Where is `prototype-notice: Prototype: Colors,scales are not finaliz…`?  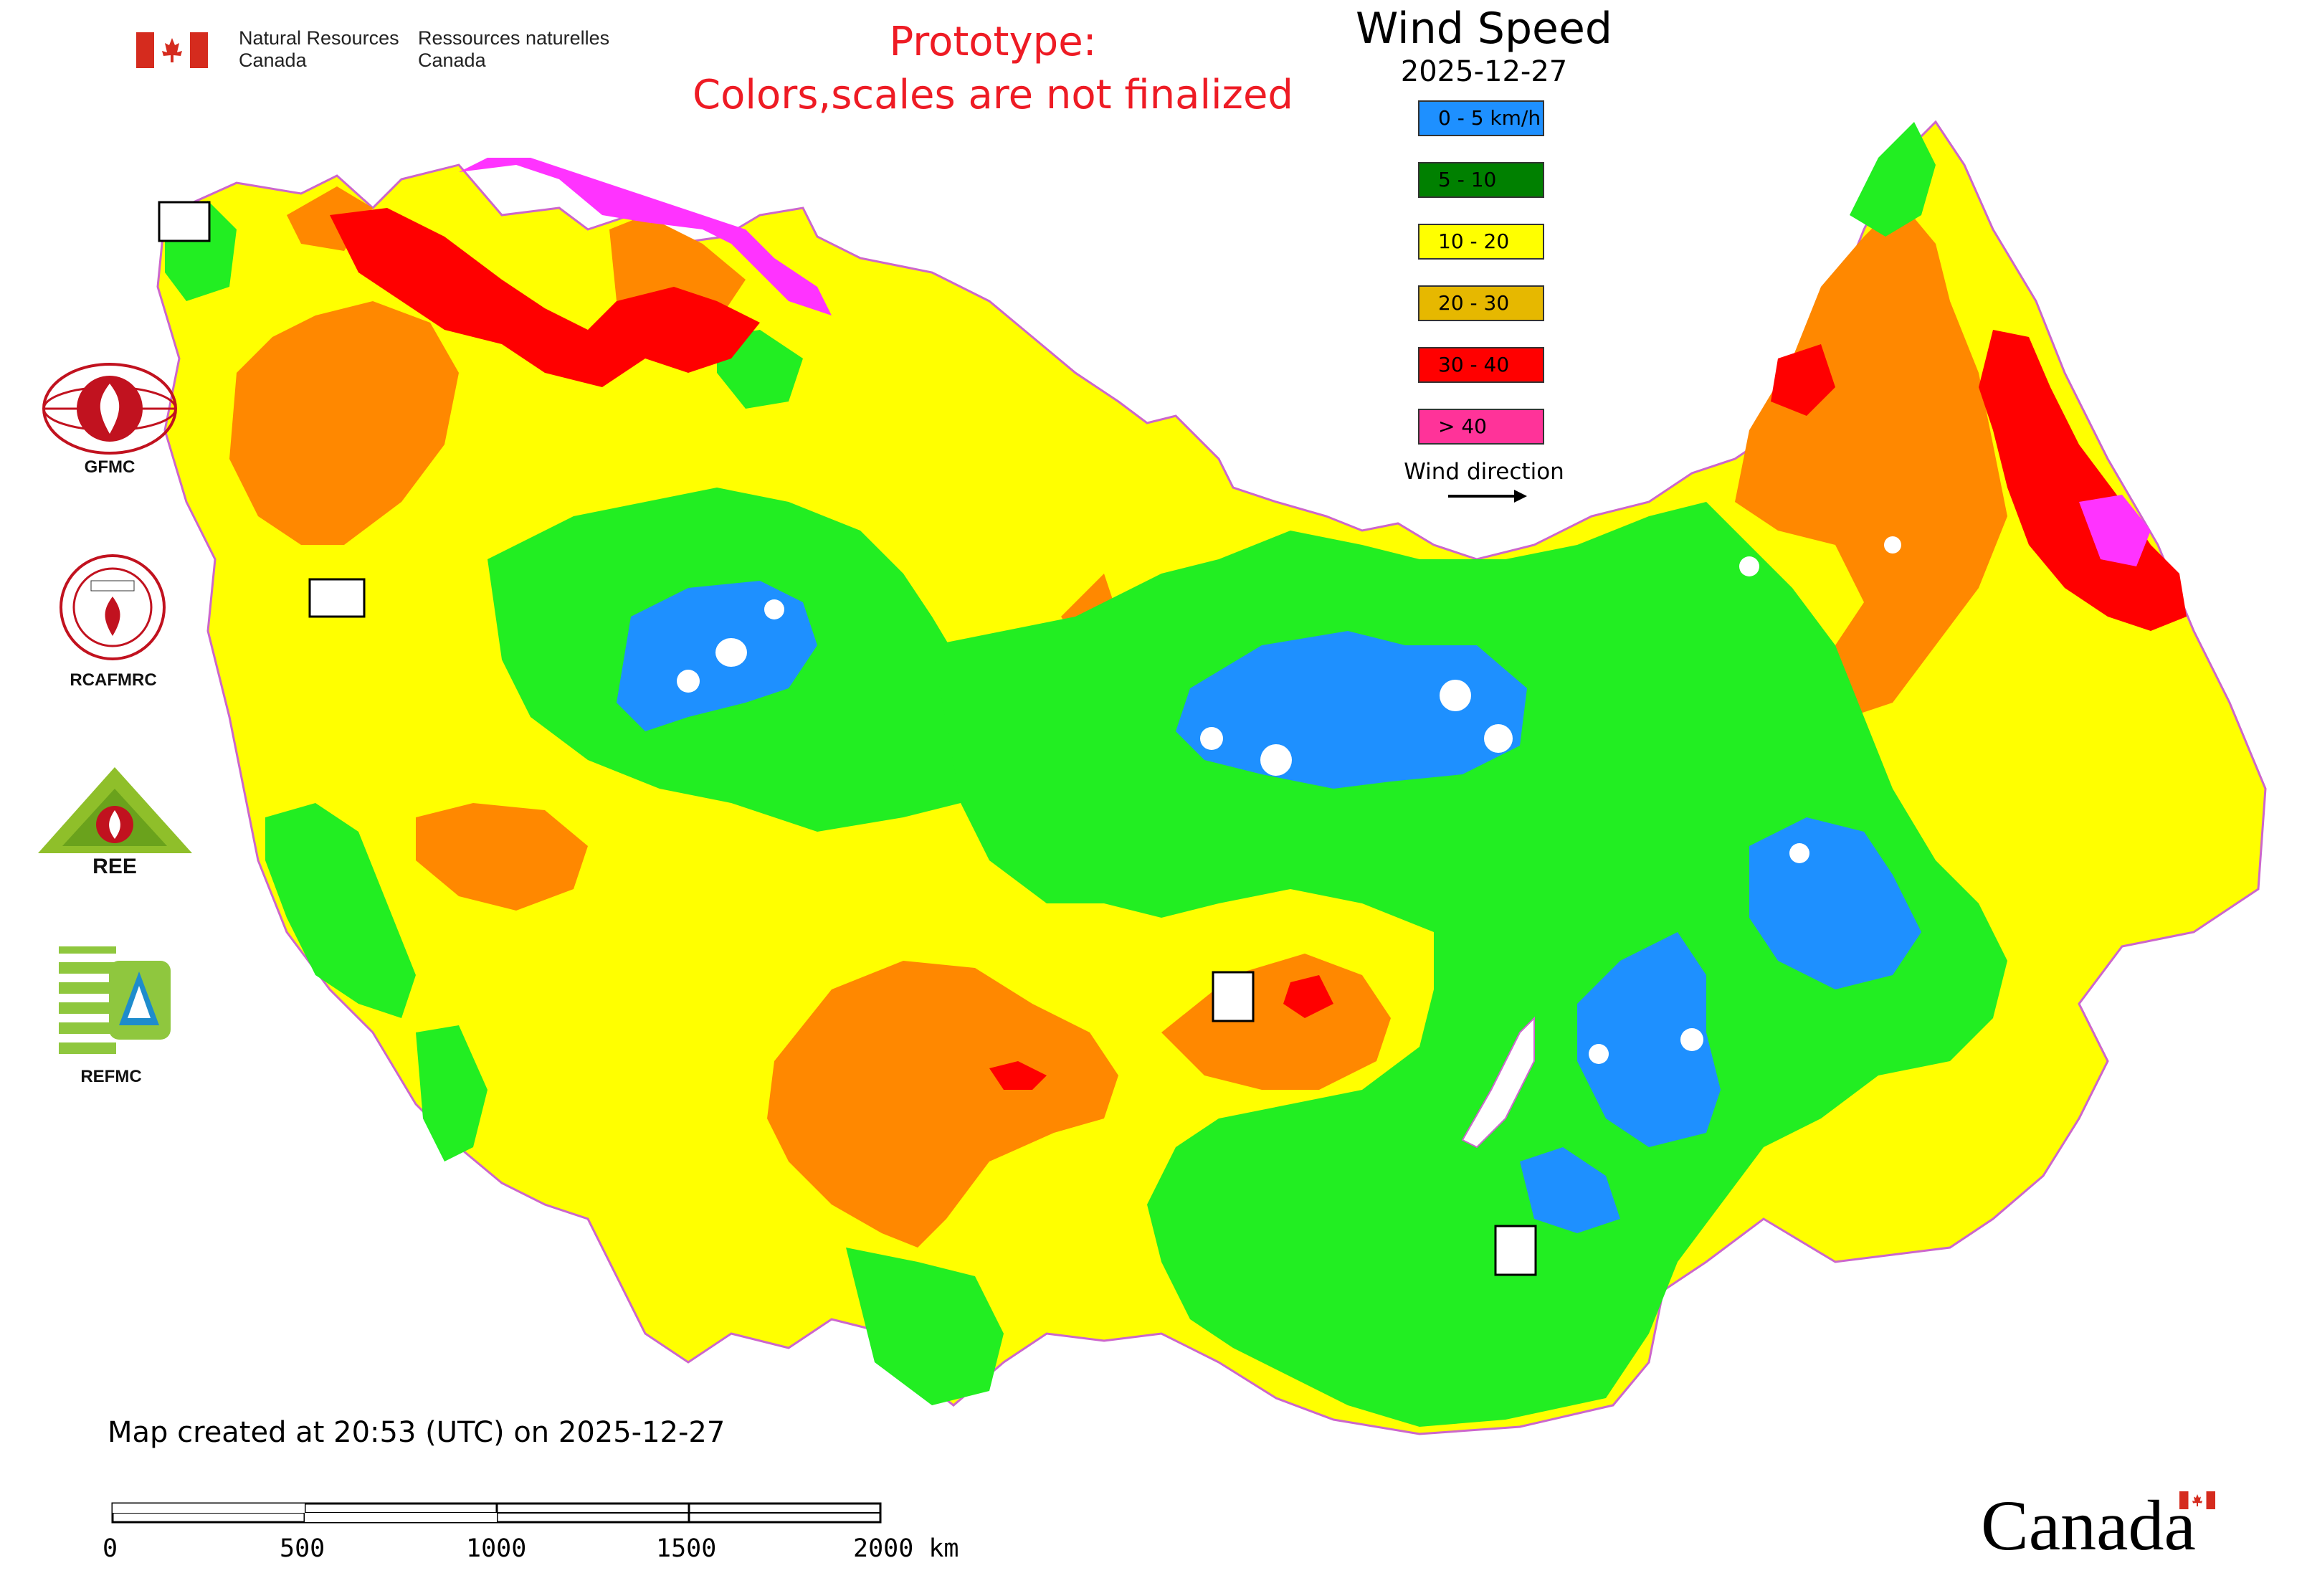 prototype-notice: Prototype: Colors,scales are not finaliz… is located at coordinates (993, 68).